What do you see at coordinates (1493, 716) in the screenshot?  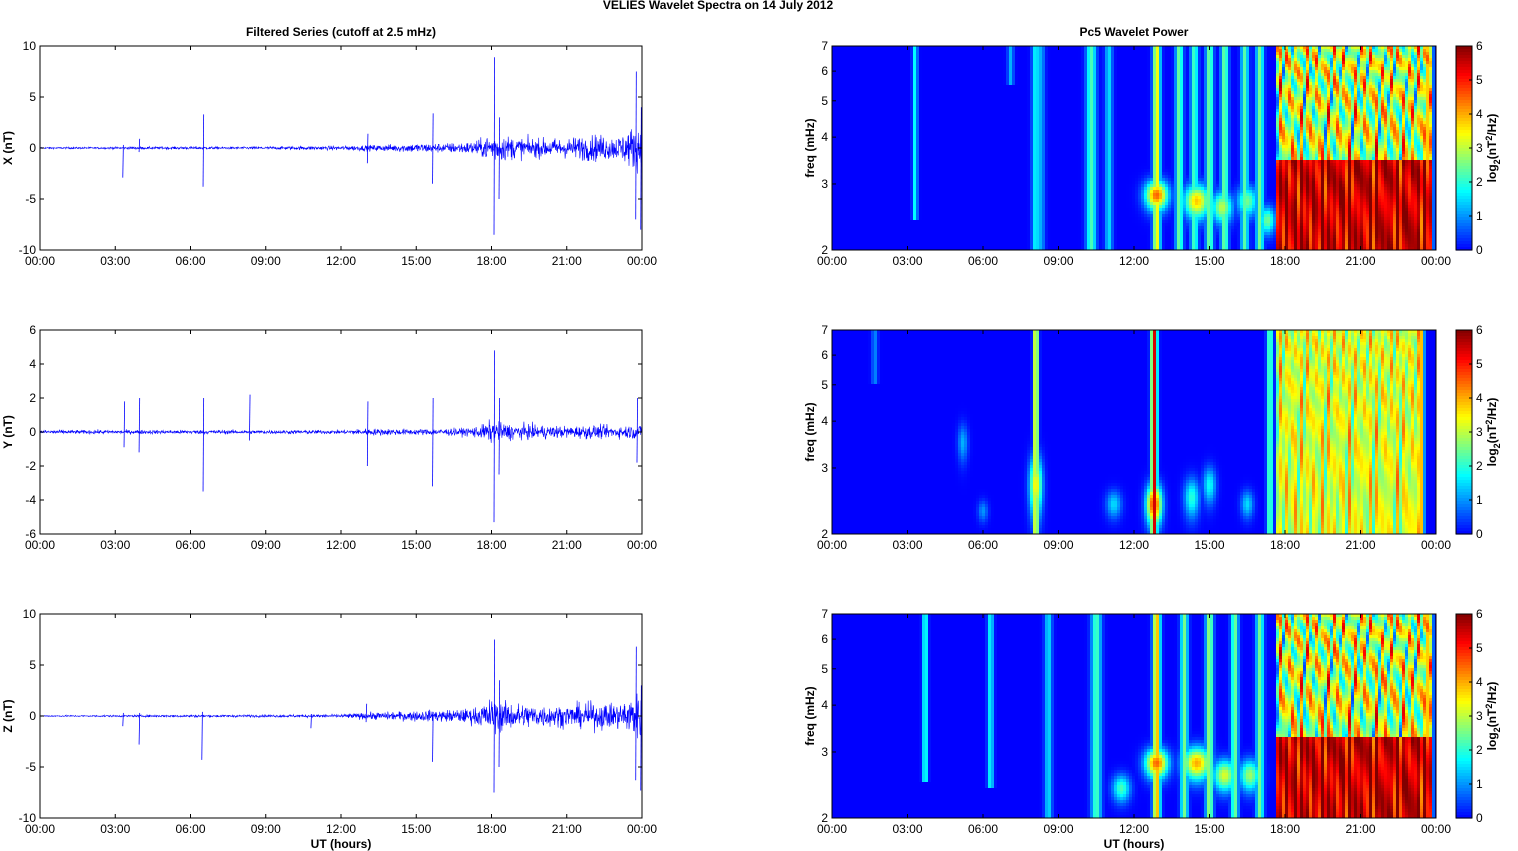 I see `colorbar-label: log2(nT2/Hz)` at bounding box center [1493, 716].